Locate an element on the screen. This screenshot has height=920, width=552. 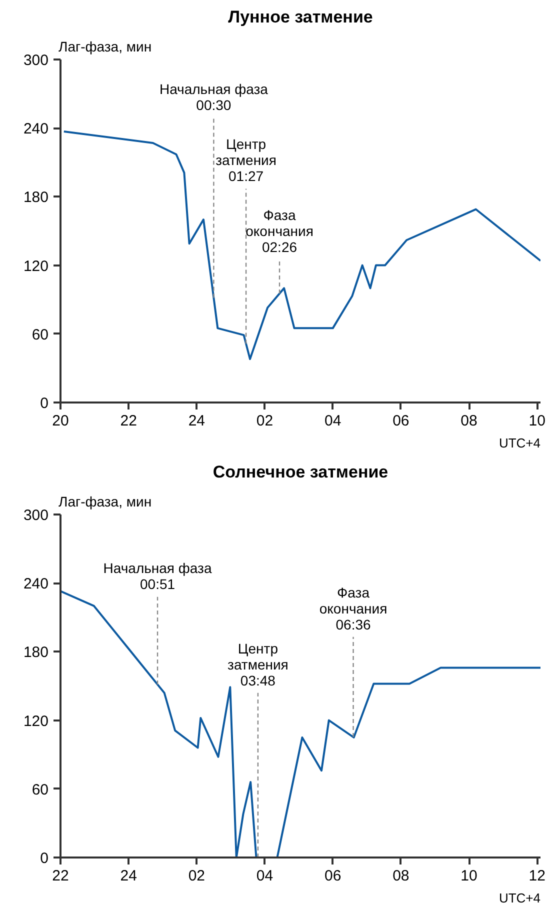
x-tick-label: 20 is located at coordinates (60, 421).